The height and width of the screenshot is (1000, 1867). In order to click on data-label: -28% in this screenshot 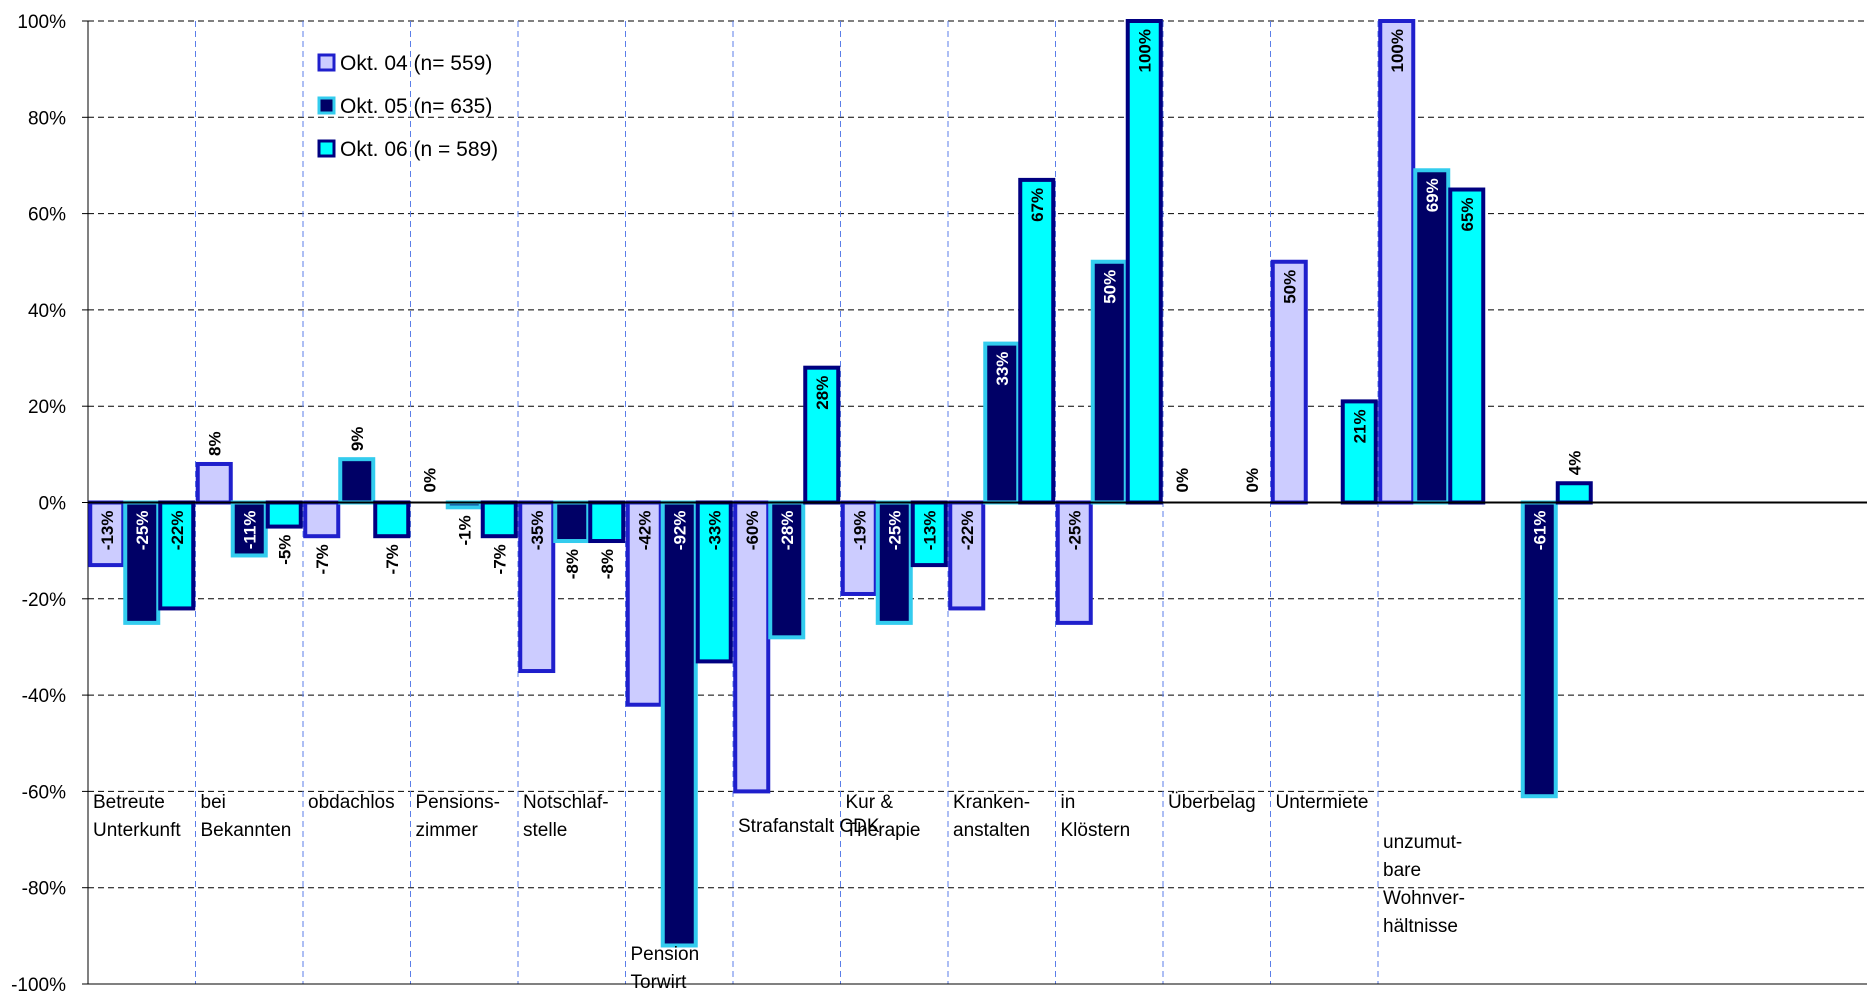, I will do `click(787, 531)`.